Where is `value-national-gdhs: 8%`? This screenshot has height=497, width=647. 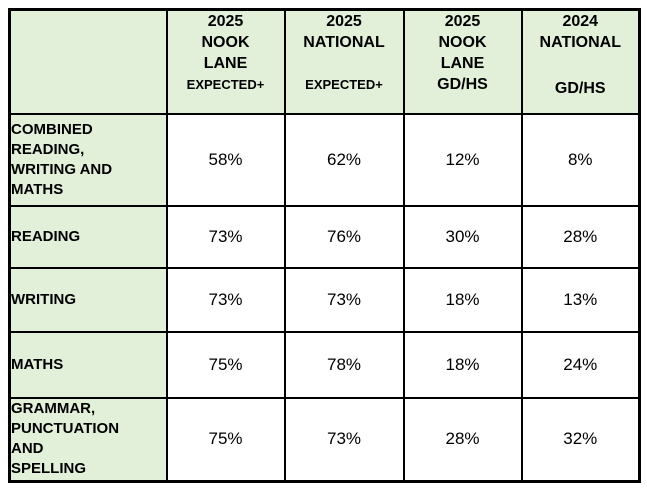
value-national-gdhs: 8% is located at coordinates (580, 159).